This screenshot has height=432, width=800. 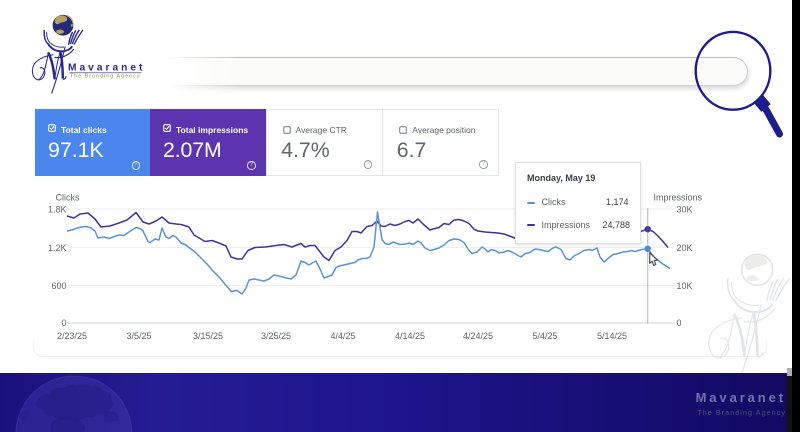 What do you see at coordinates (72, 336) in the screenshot?
I see `svg-text: 2/23/25` at bounding box center [72, 336].